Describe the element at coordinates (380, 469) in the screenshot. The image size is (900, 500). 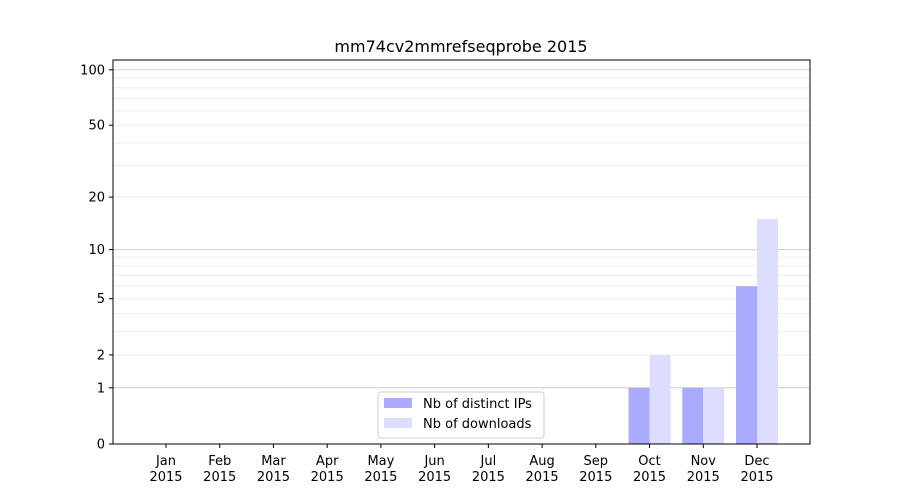
I see `x-tick-label: May 2015` at that location.